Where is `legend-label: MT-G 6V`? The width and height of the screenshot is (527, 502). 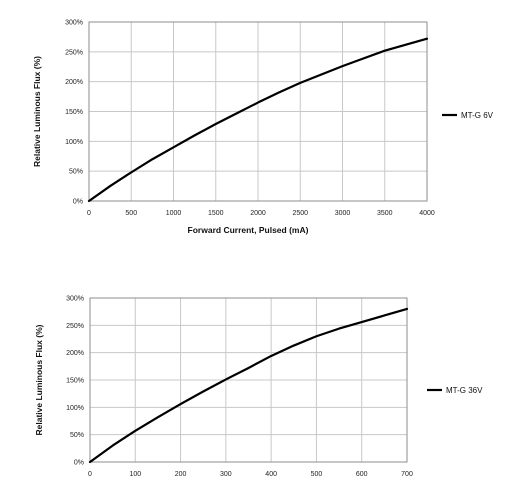
legend-label: MT-G 6V is located at coordinates (477, 115).